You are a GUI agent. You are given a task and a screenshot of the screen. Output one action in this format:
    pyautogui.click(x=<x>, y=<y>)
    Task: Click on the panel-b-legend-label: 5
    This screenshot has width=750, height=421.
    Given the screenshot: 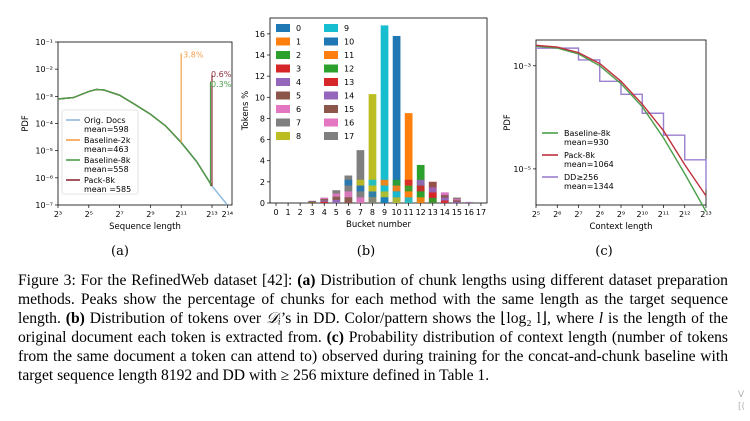 What is the action you would take?
    pyautogui.click(x=298, y=96)
    